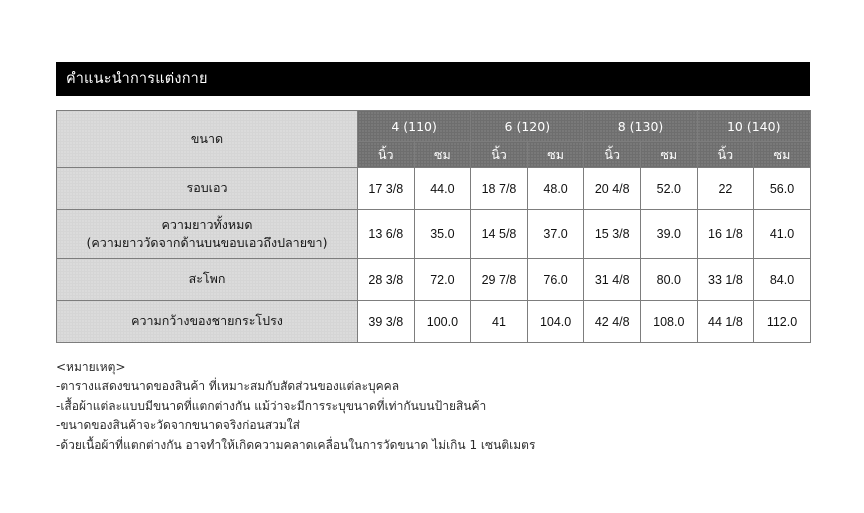 This screenshot has width=864, height=513. I want to click on footnote-heading: <หมายเหตุ>, so click(91, 367).